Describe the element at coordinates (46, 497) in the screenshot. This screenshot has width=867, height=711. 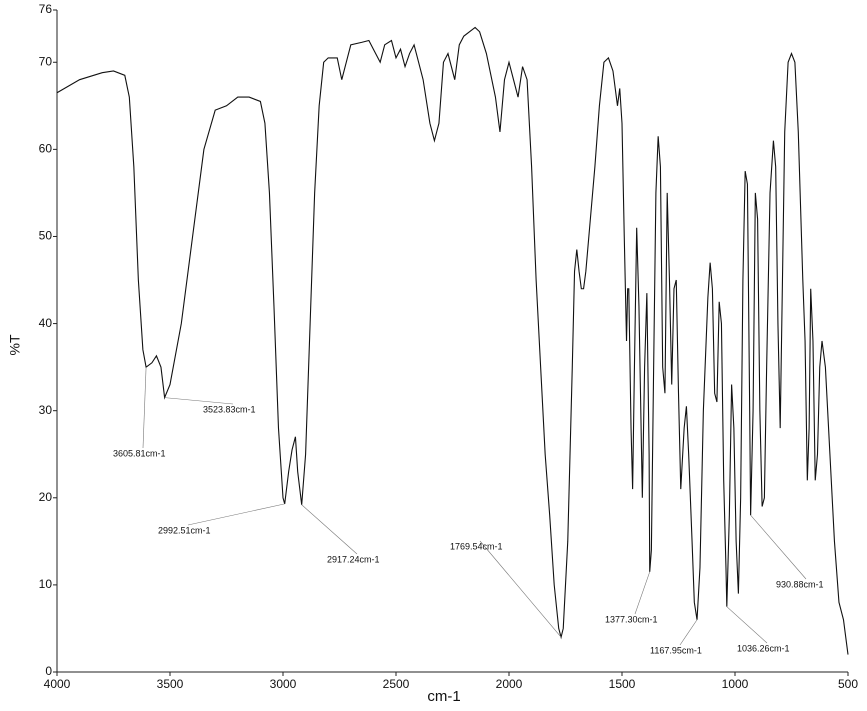
I see `y-tick-label: 20` at that location.